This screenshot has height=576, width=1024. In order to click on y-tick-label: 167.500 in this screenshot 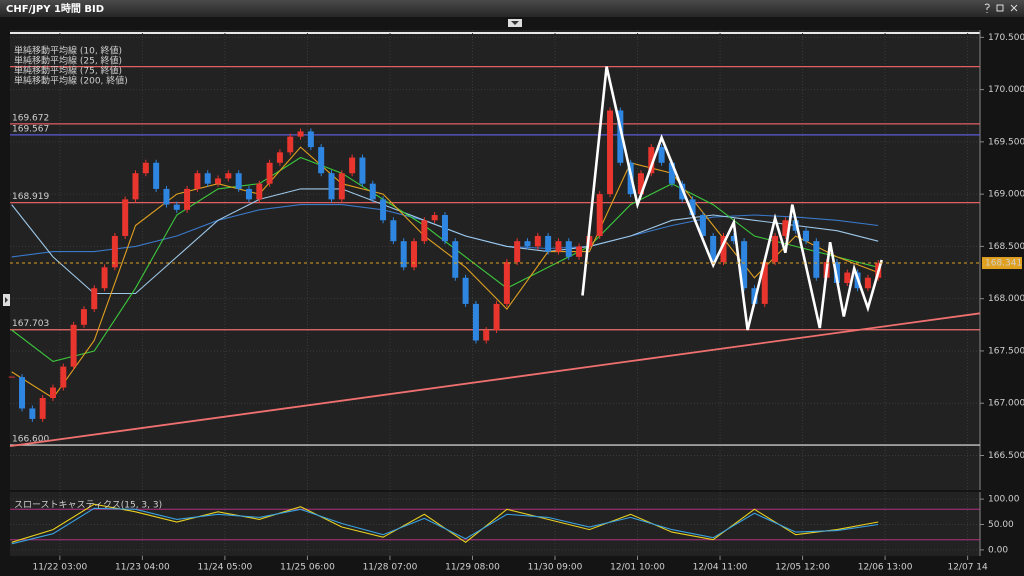, I will do `click(1006, 351)`.